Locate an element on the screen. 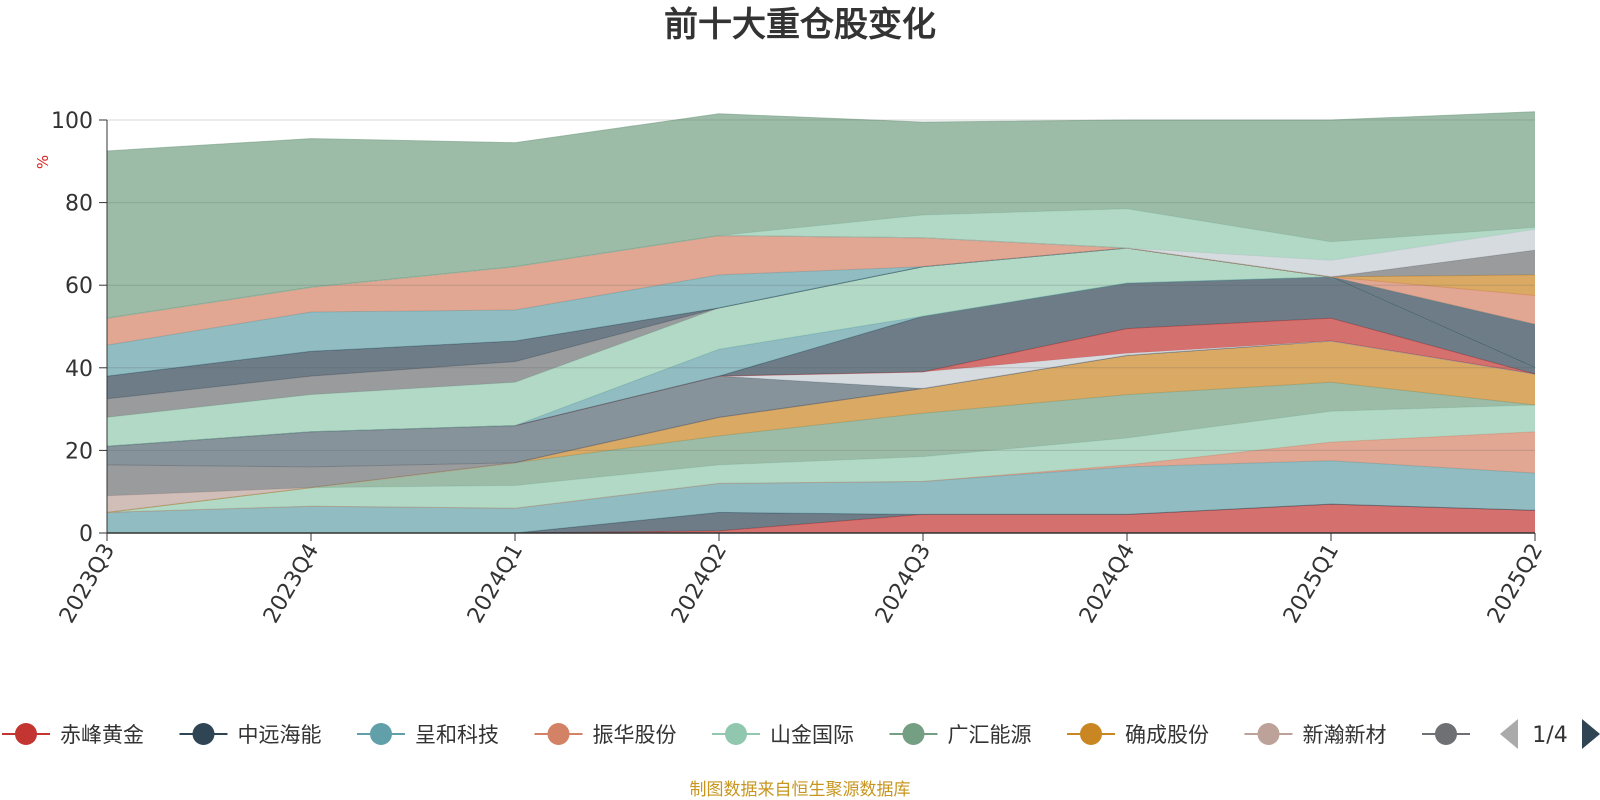 This screenshot has height=800, width=1600. x-tick-label: 2024Q3 is located at coordinates (903, 584).